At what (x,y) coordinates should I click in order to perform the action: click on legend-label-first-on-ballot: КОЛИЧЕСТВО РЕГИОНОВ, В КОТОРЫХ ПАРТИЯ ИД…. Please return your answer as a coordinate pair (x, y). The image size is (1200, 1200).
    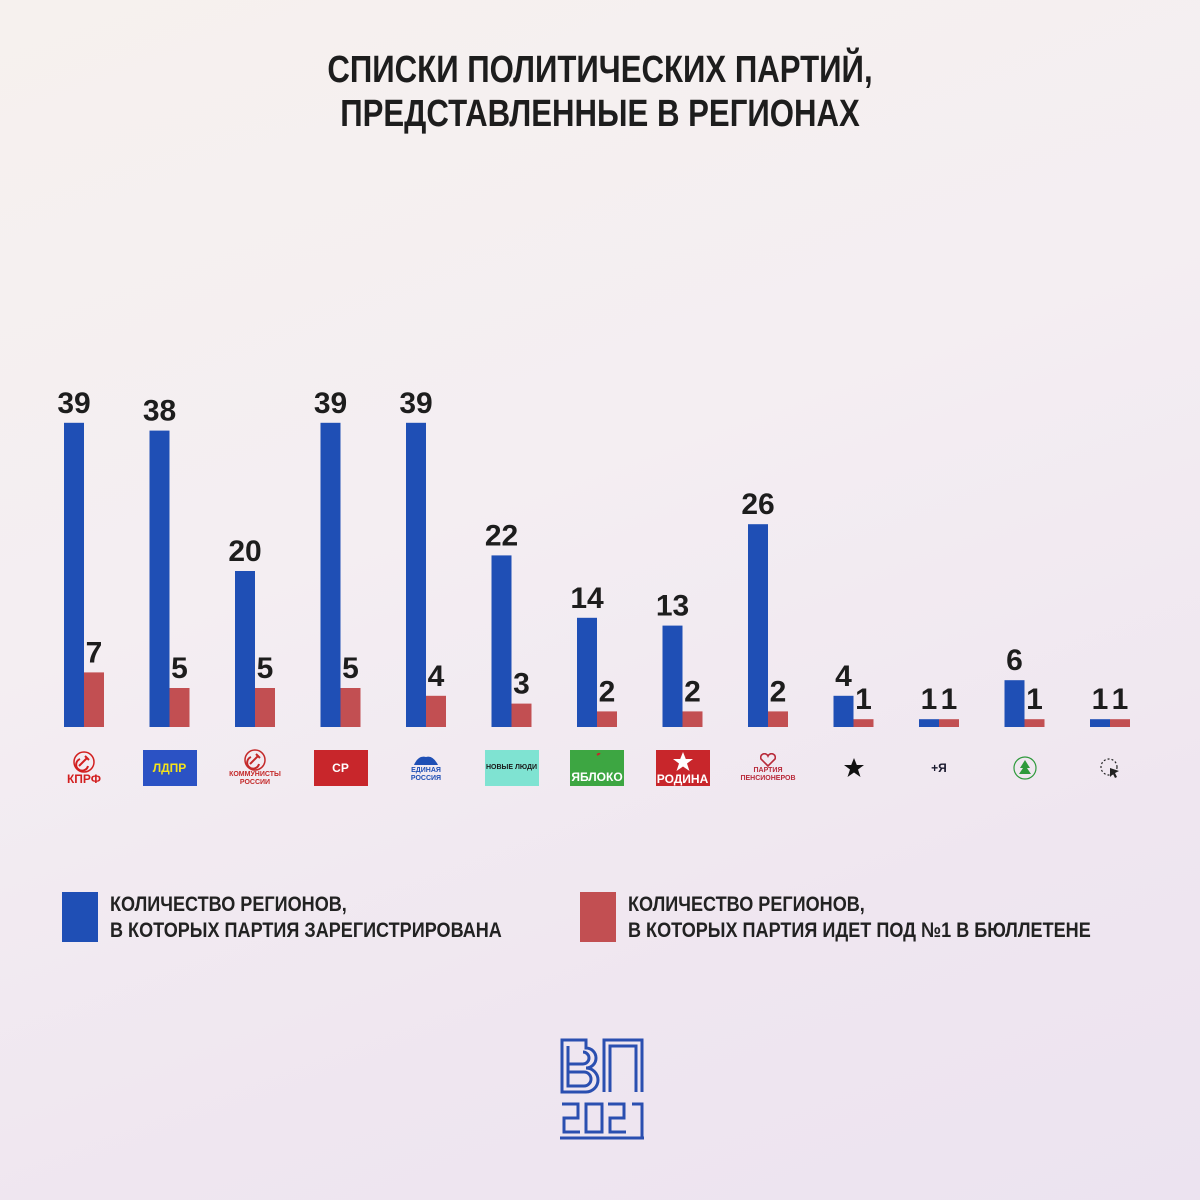
    Looking at the image, I should click on (859, 918).